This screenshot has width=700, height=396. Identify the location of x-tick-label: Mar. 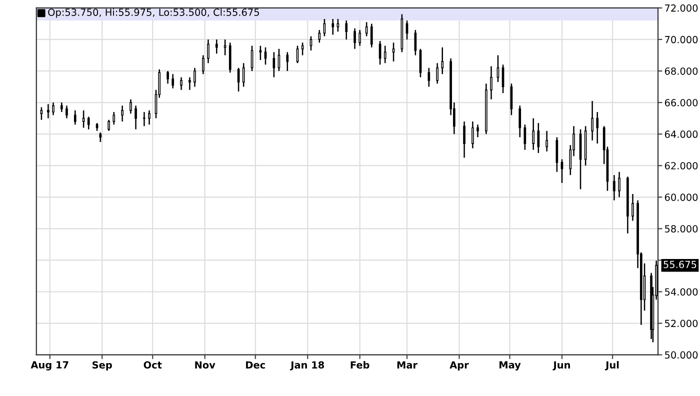
(407, 365).